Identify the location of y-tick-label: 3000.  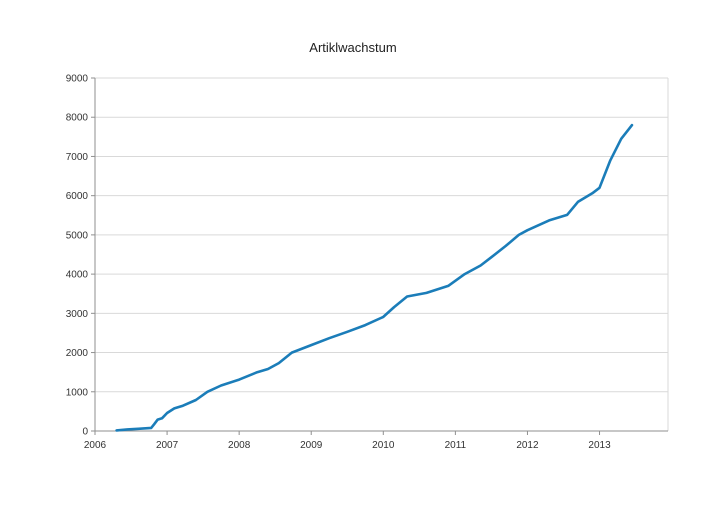
(77, 314).